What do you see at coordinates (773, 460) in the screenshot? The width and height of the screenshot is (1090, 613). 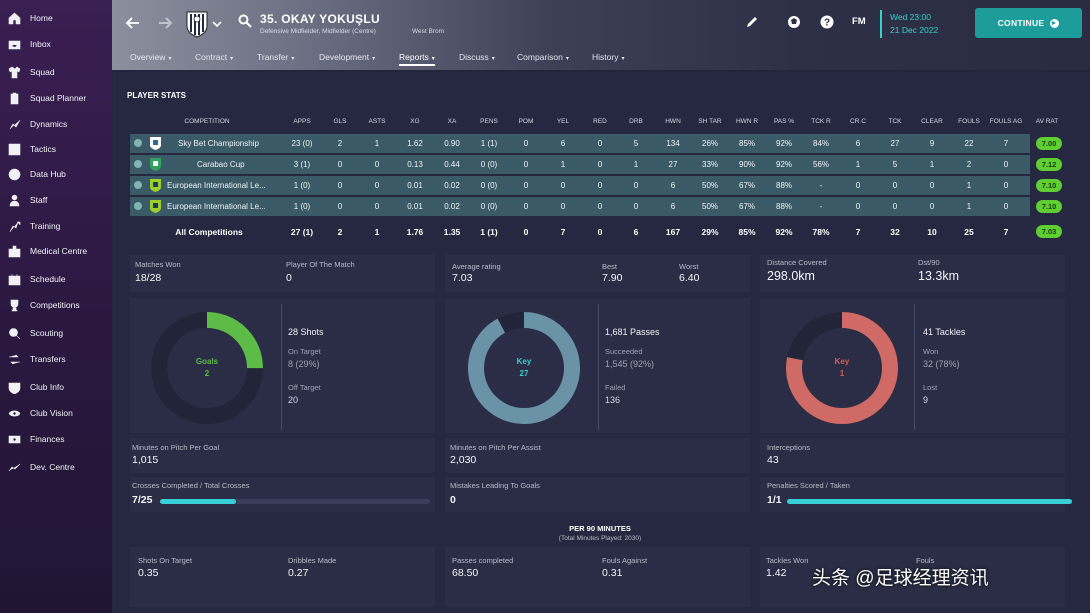 I see `interceptions-value: 43` at bounding box center [773, 460].